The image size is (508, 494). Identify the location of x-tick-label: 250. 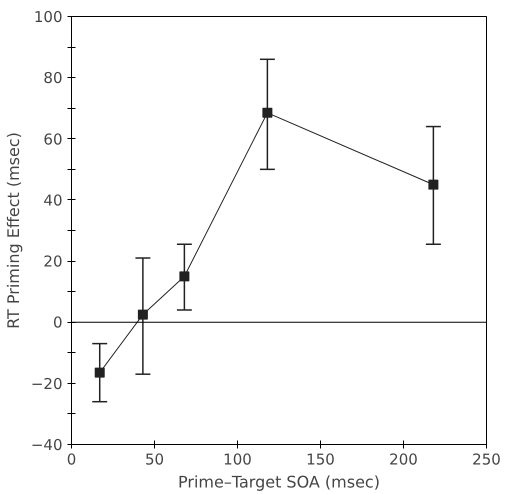
(486, 459).